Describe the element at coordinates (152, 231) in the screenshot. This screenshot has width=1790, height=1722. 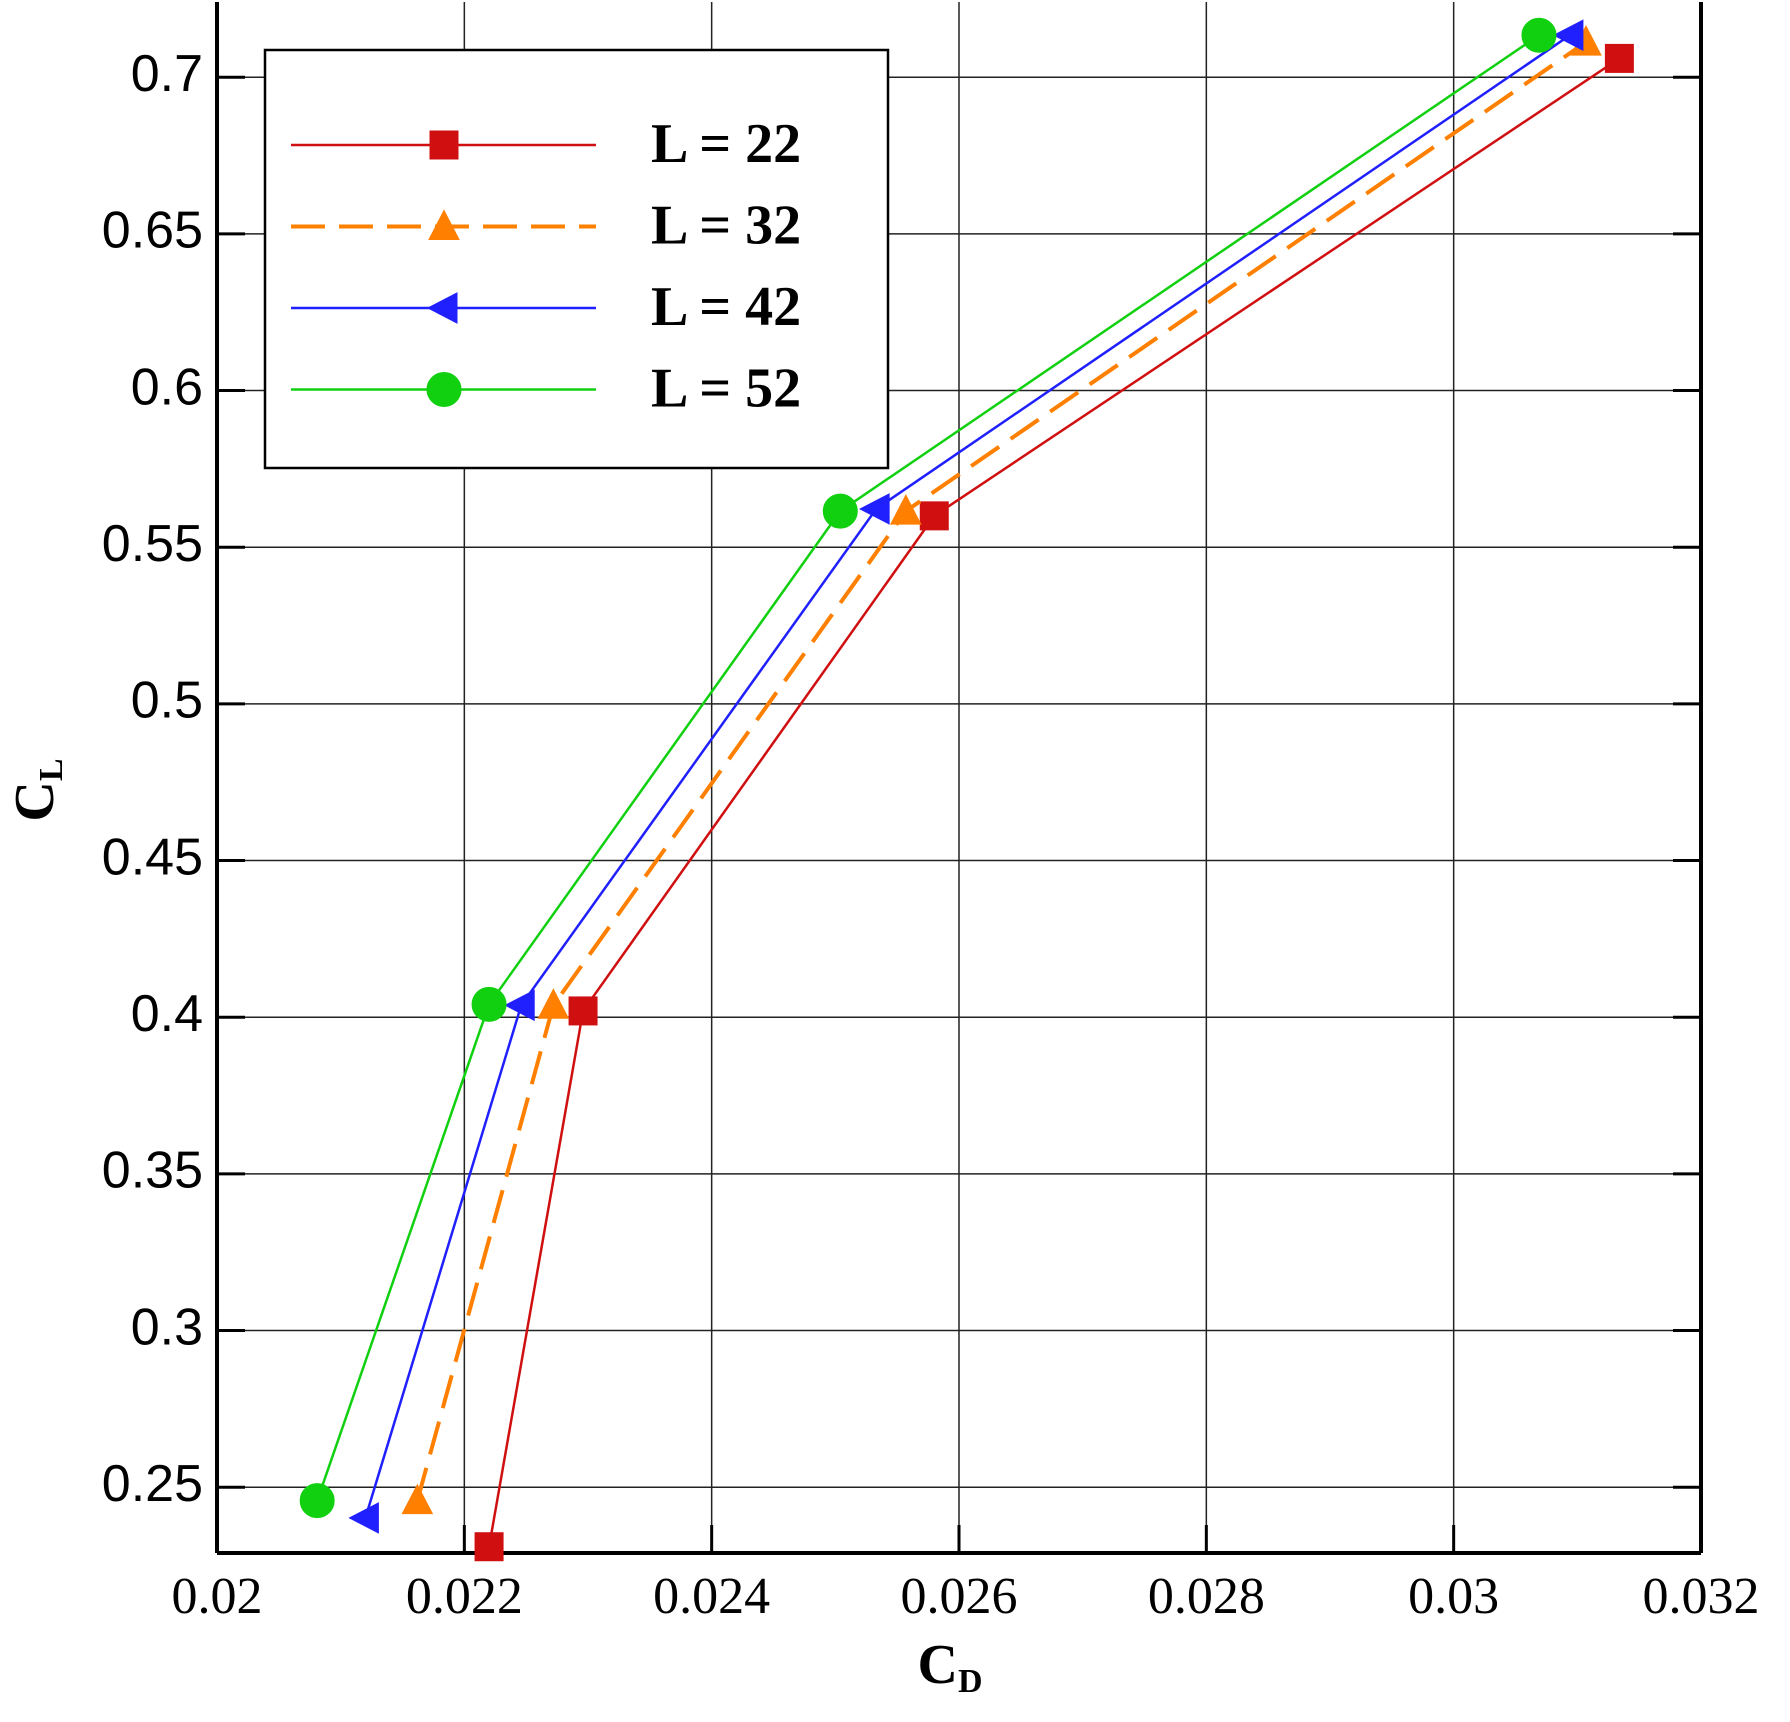
I see `y-tick-label: 0.65` at that location.